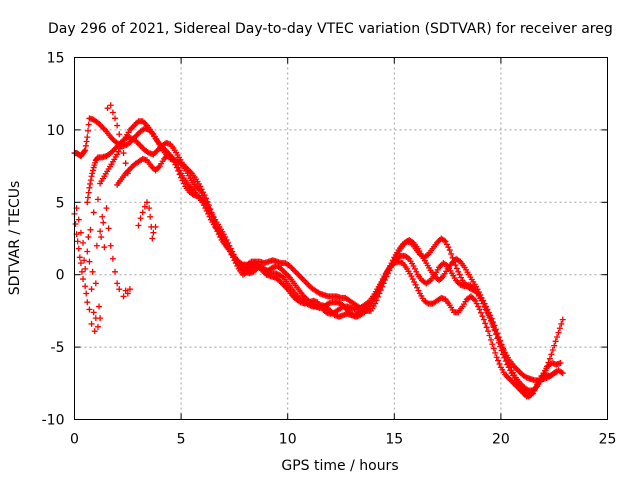 This screenshot has width=640, height=484. I want to click on y-tick-label: 5, so click(60, 203).